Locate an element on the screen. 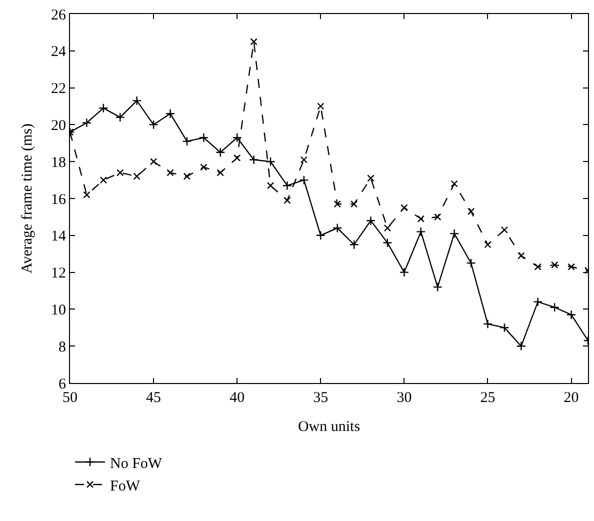  x-tick-label: 35 is located at coordinates (320, 398).